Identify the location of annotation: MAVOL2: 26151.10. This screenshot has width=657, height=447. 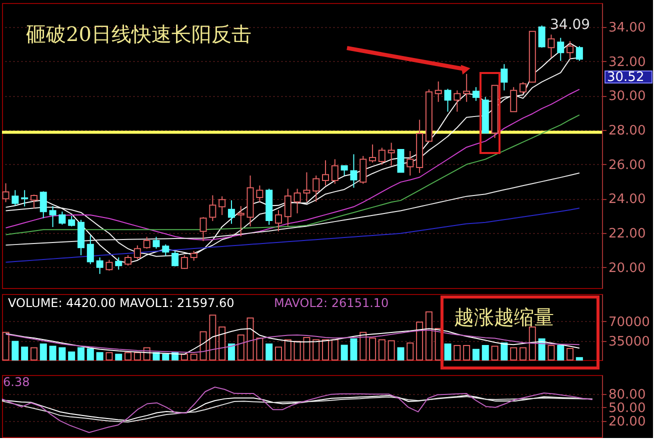
(331, 303).